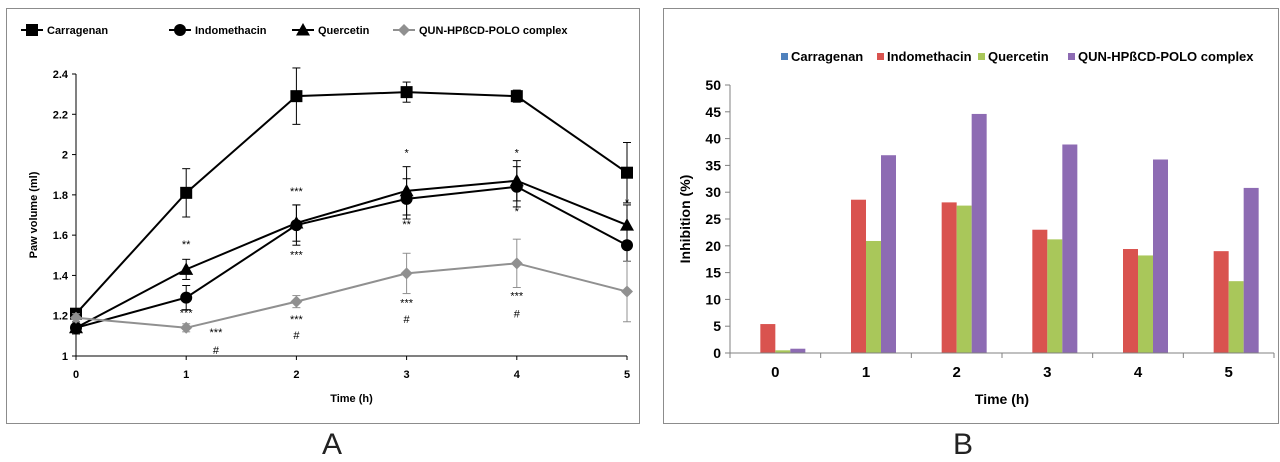 This screenshot has height=462, width=1280. Describe the element at coordinates (713, 246) in the screenshot. I see `y-tick-label: 20` at that location.